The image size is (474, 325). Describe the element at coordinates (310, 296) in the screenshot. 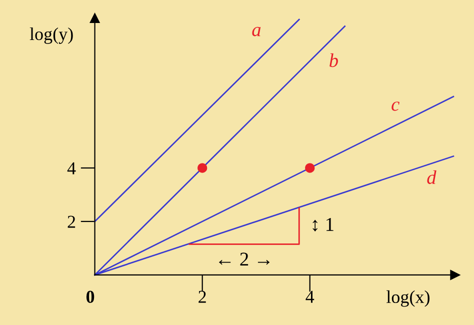

I see `x-tick-label: 4` at that location.